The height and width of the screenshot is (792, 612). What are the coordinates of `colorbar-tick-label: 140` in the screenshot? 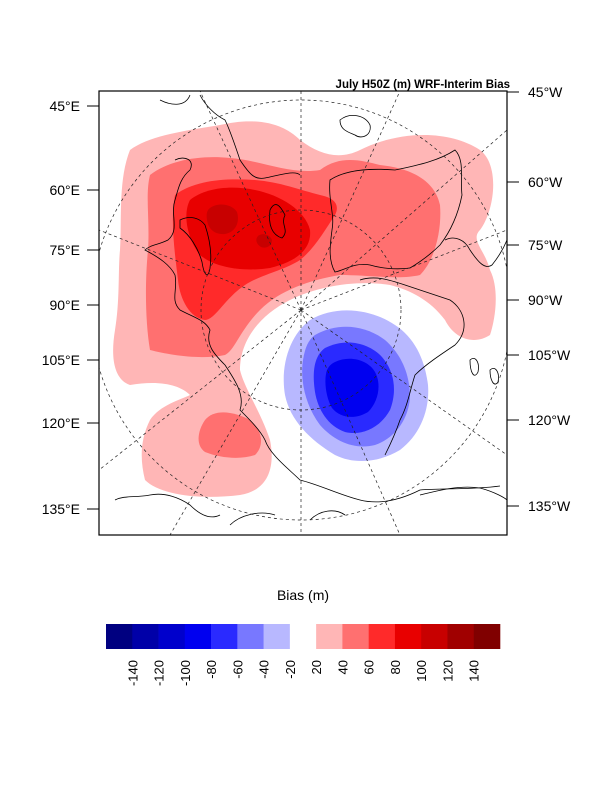 It's located at (474, 671).